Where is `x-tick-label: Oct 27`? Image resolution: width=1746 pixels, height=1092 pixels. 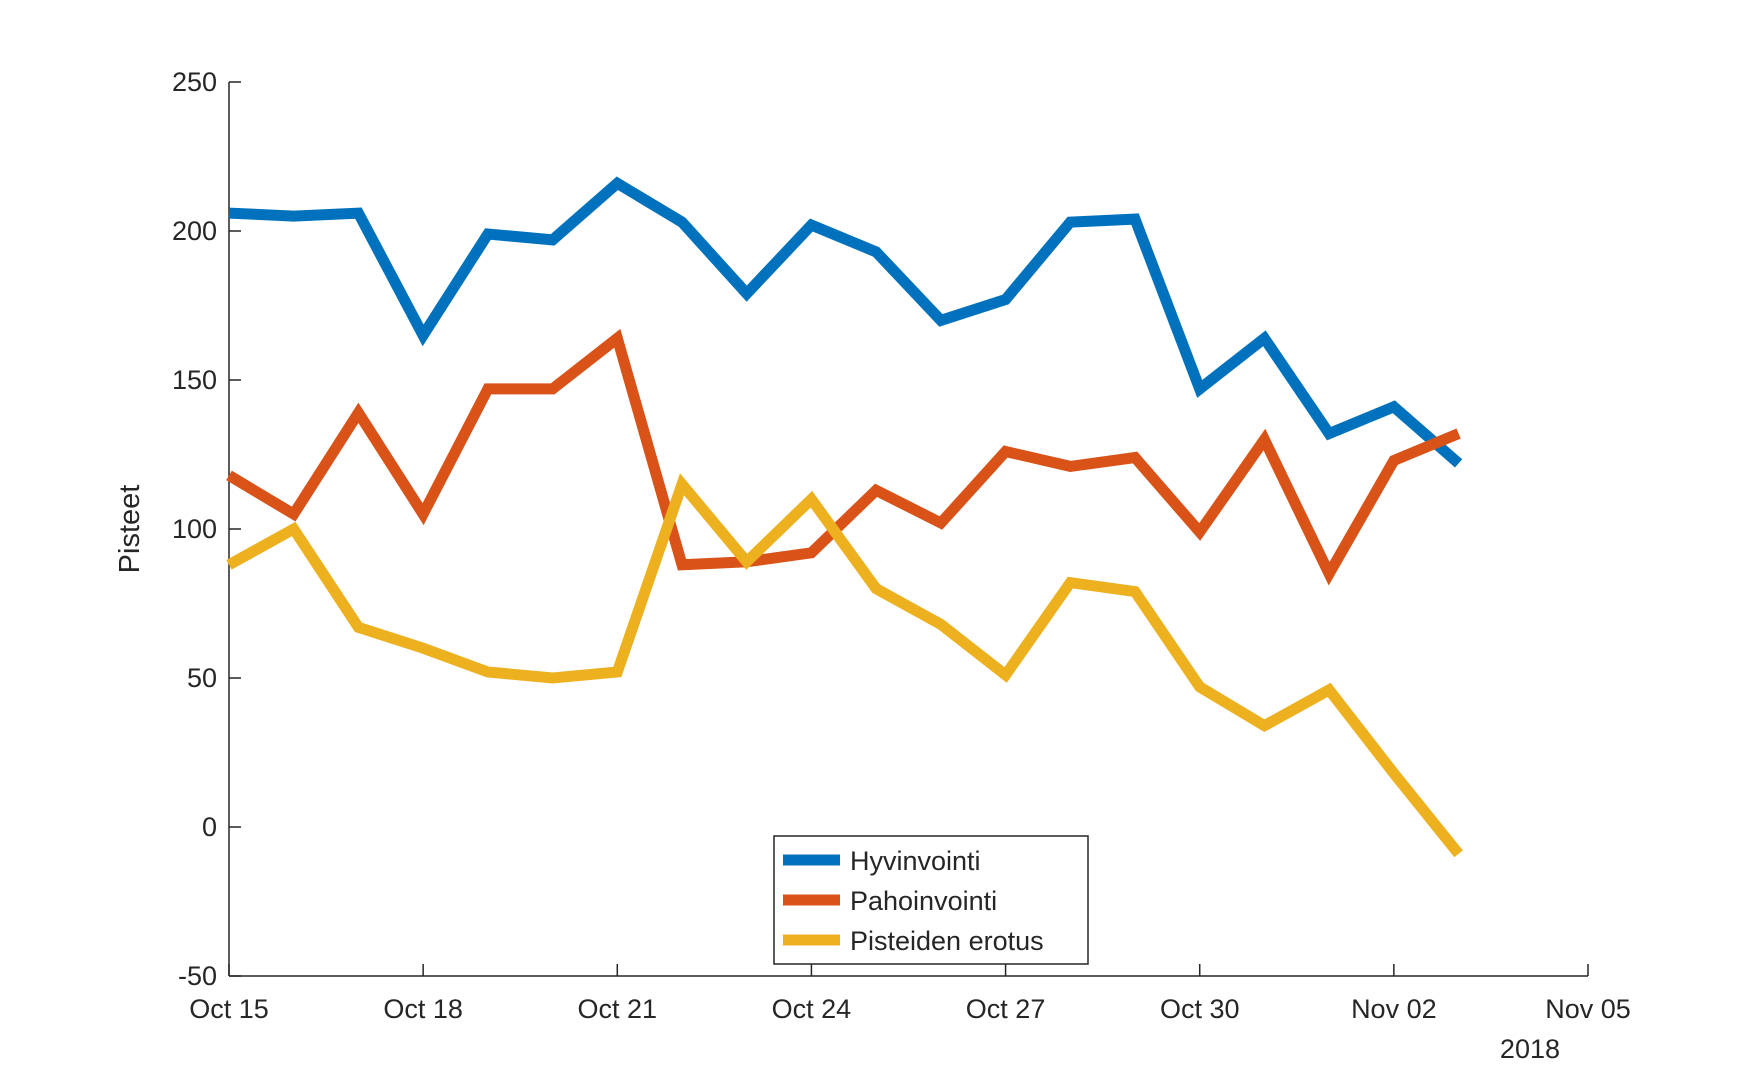
x-tick-label: Oct 27 is located at coordinates (1006, 1009).